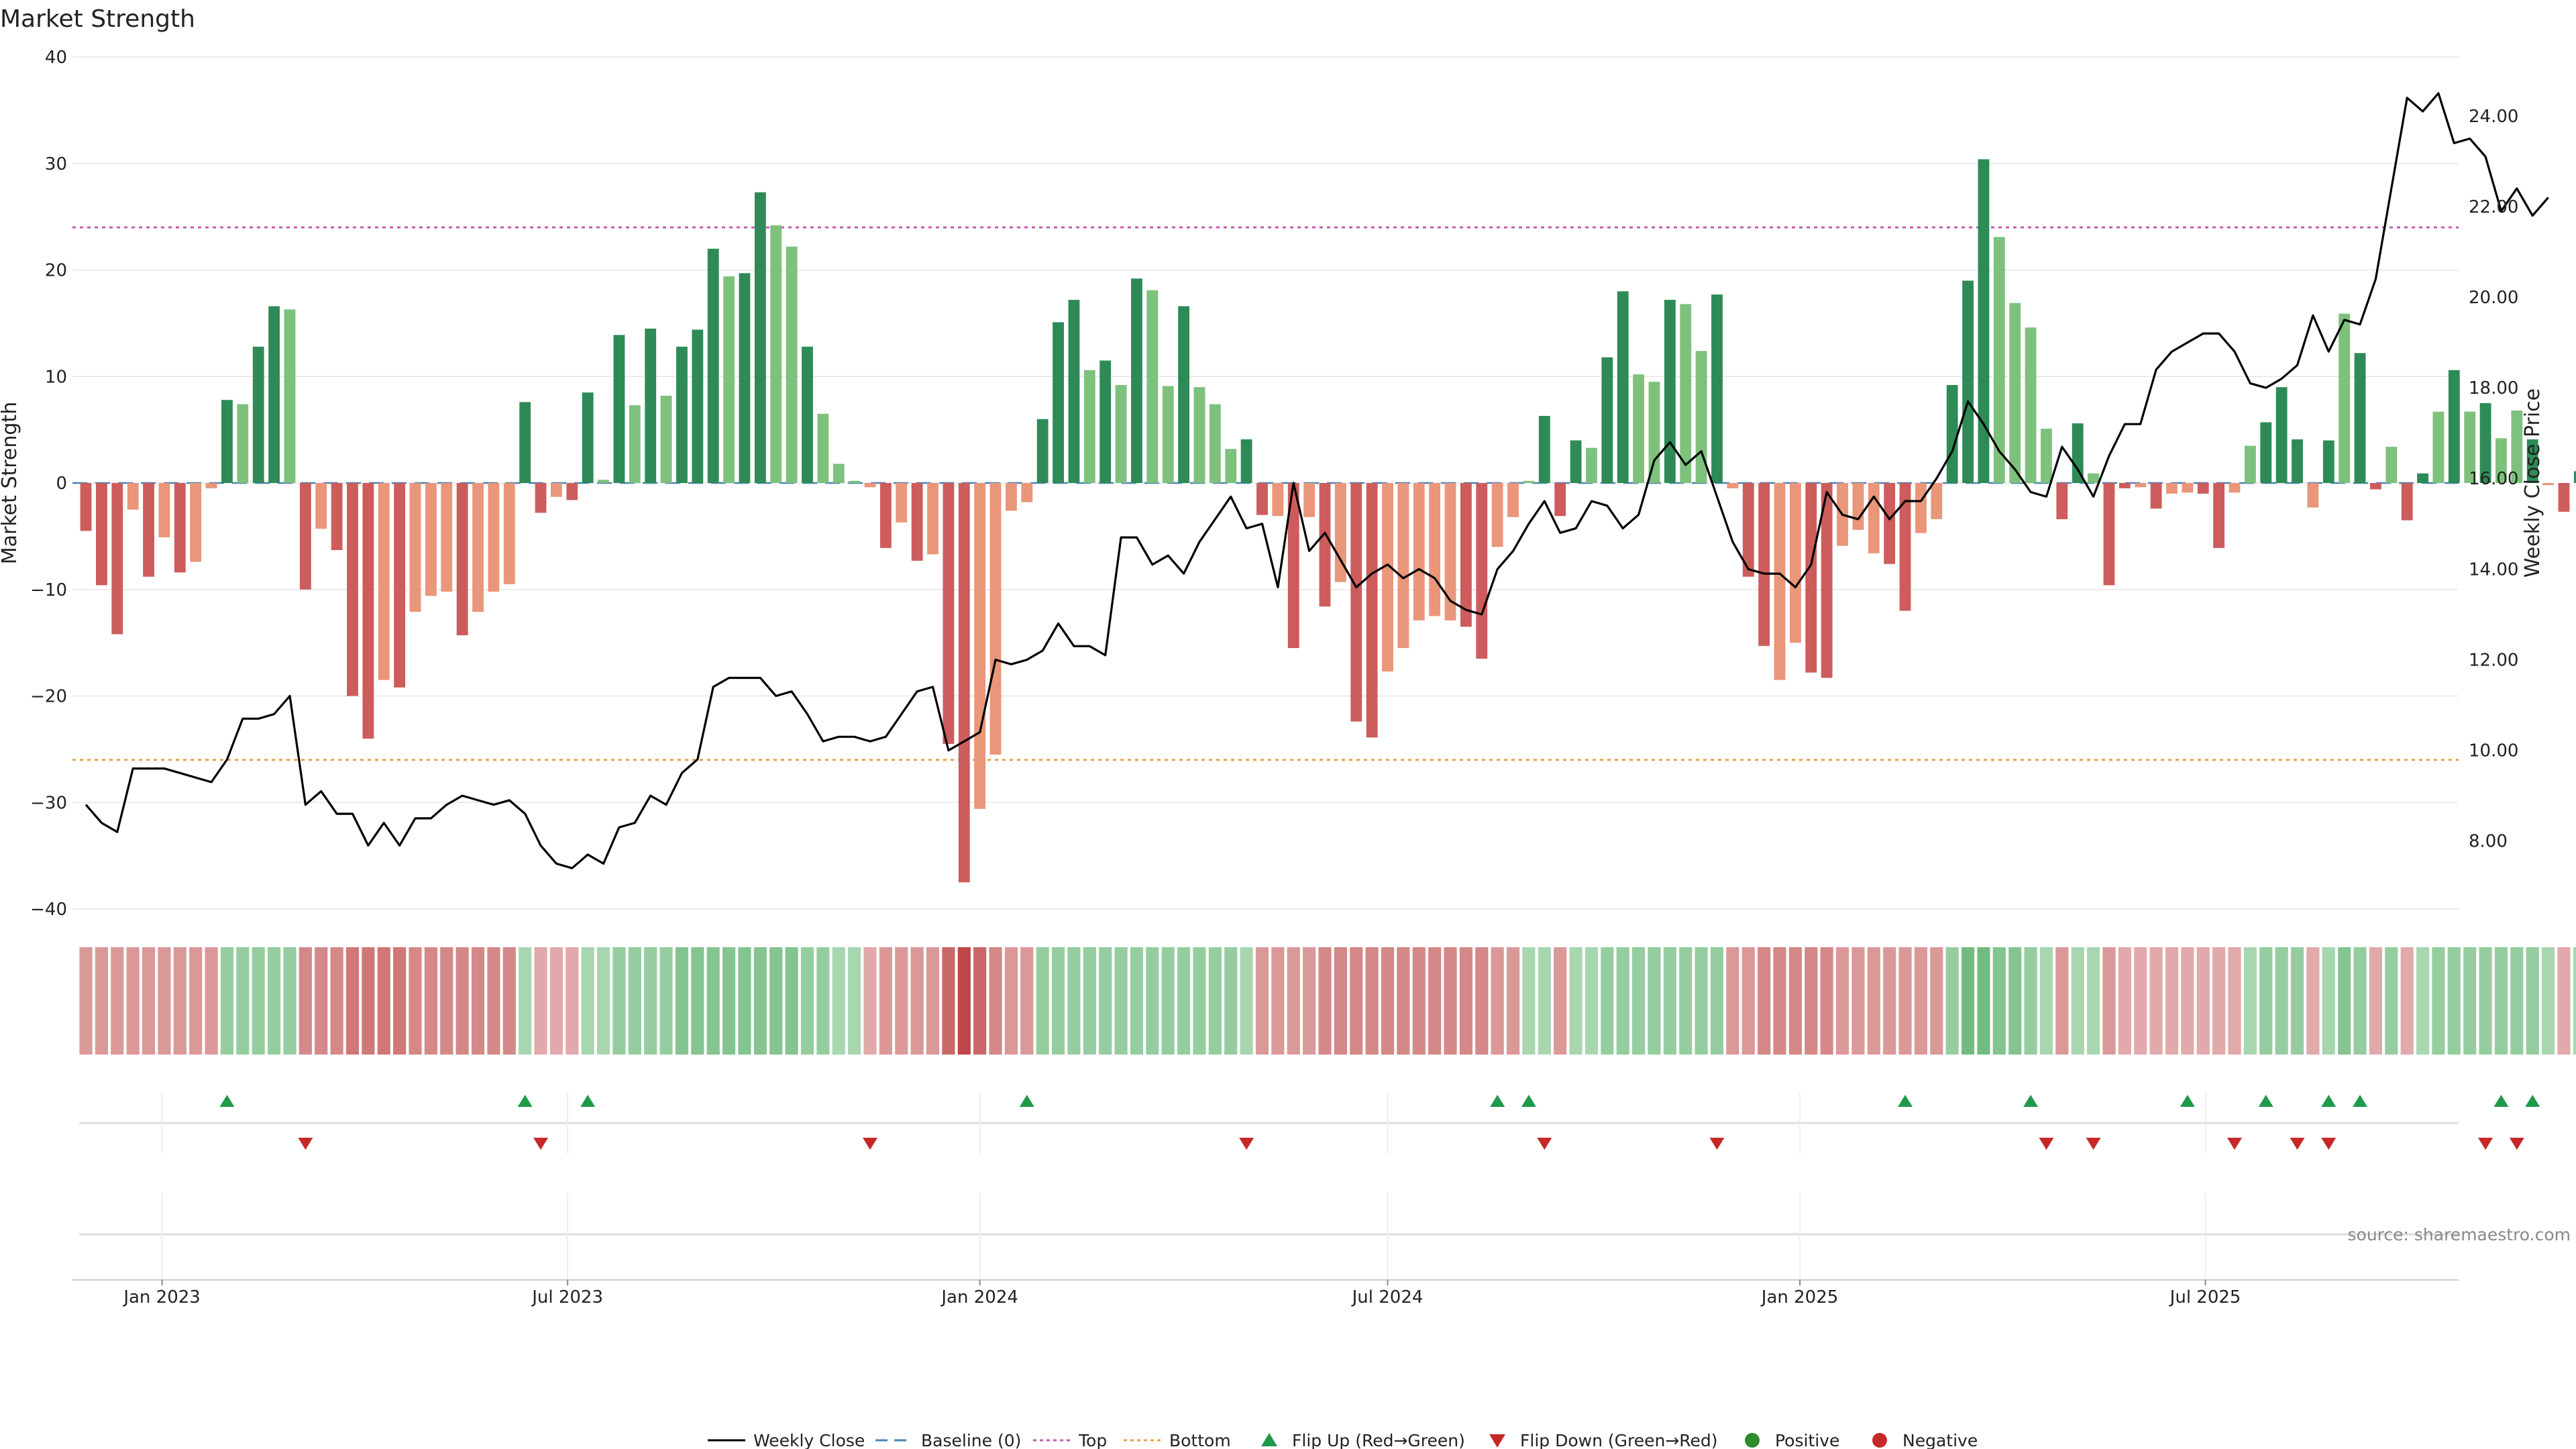 The image size is (2576, 1449). What do you see at coordinates (2493, 751) in the screenshot?
I see `right-tick-label: 10.00` at bounding box center [2493, 751].